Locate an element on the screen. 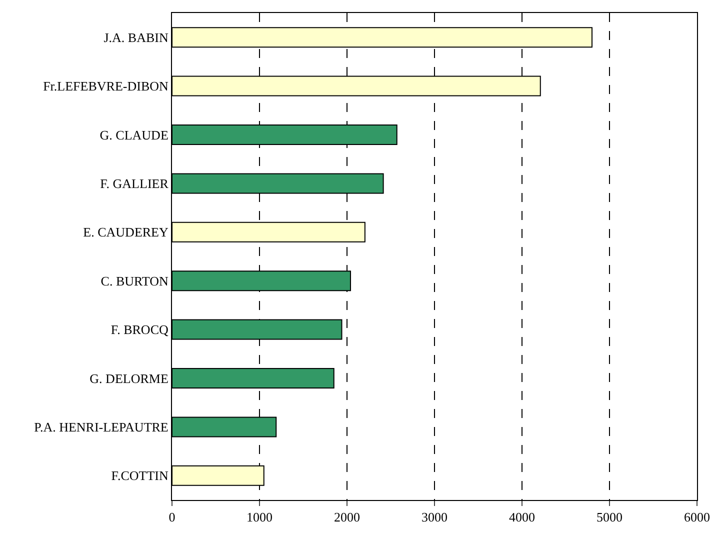 Image resolution: width=722 pixels, height=537 pixels. y-tick-label: C. BURTON is located at coordinates (135, 280).